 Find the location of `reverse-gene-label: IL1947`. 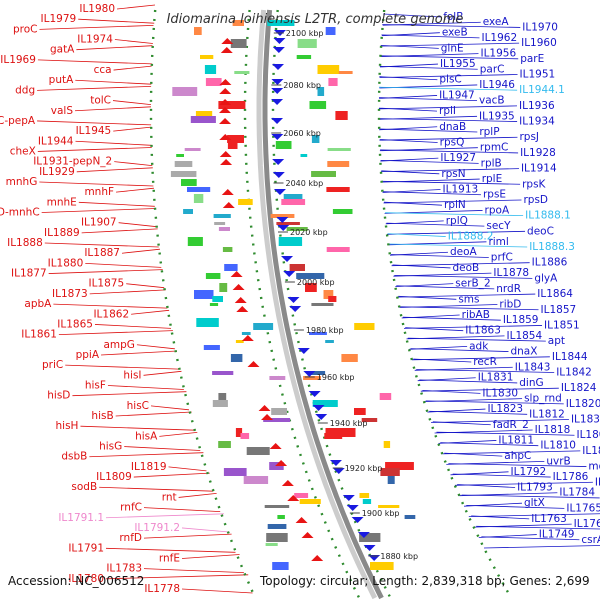

reverse-gene-label: IL1947 is located at coordinates (457, 95).